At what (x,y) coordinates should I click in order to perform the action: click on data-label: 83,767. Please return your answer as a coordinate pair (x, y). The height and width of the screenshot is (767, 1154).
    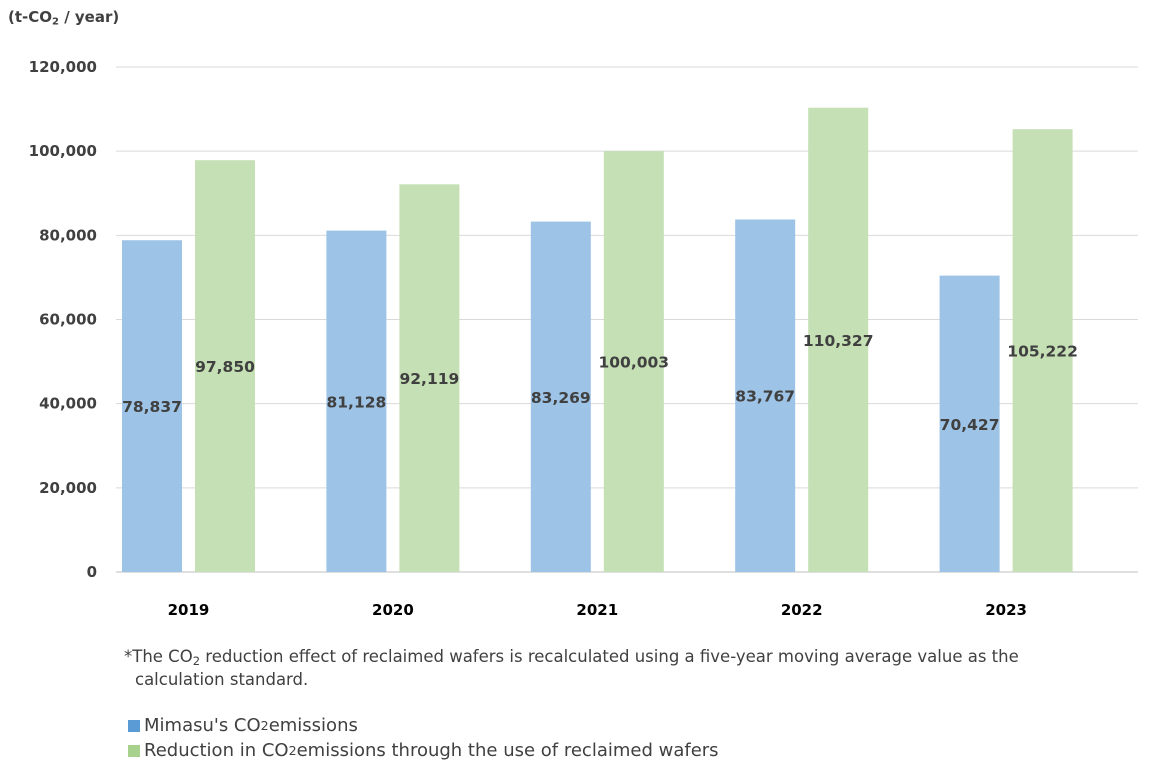
    Looking at the image, I should click on (765, 397).